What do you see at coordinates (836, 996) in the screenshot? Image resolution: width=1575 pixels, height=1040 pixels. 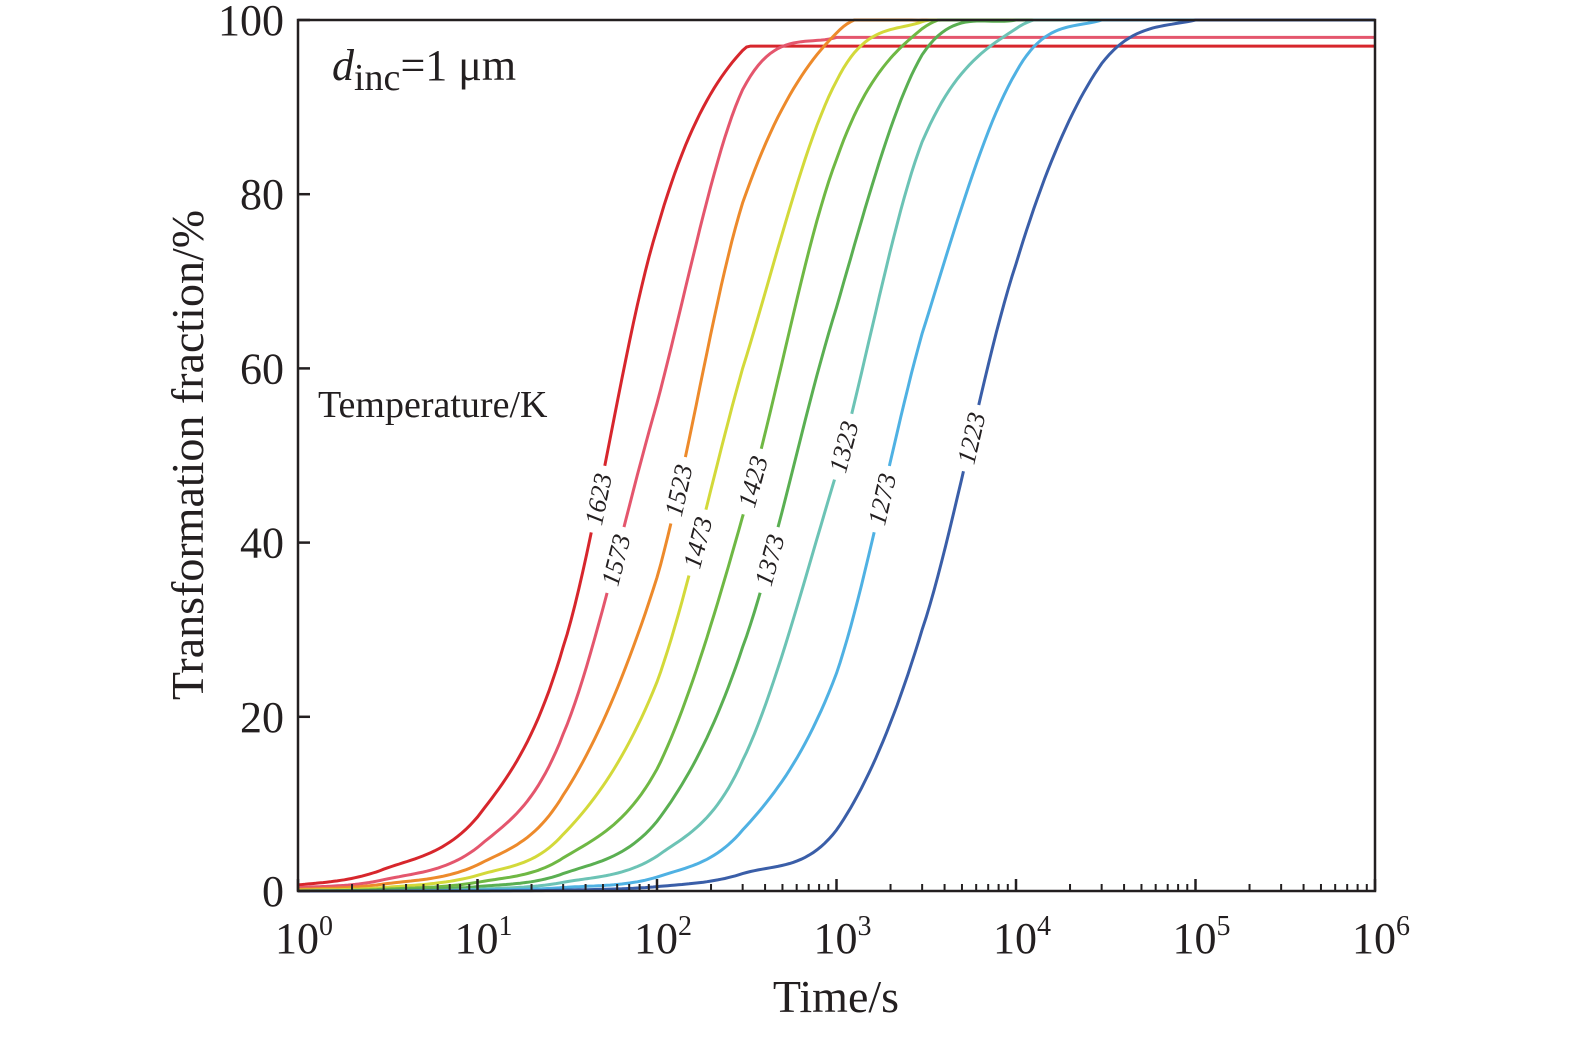 I see `x-axis-title: Time/s` at bounding box center [836, 996].